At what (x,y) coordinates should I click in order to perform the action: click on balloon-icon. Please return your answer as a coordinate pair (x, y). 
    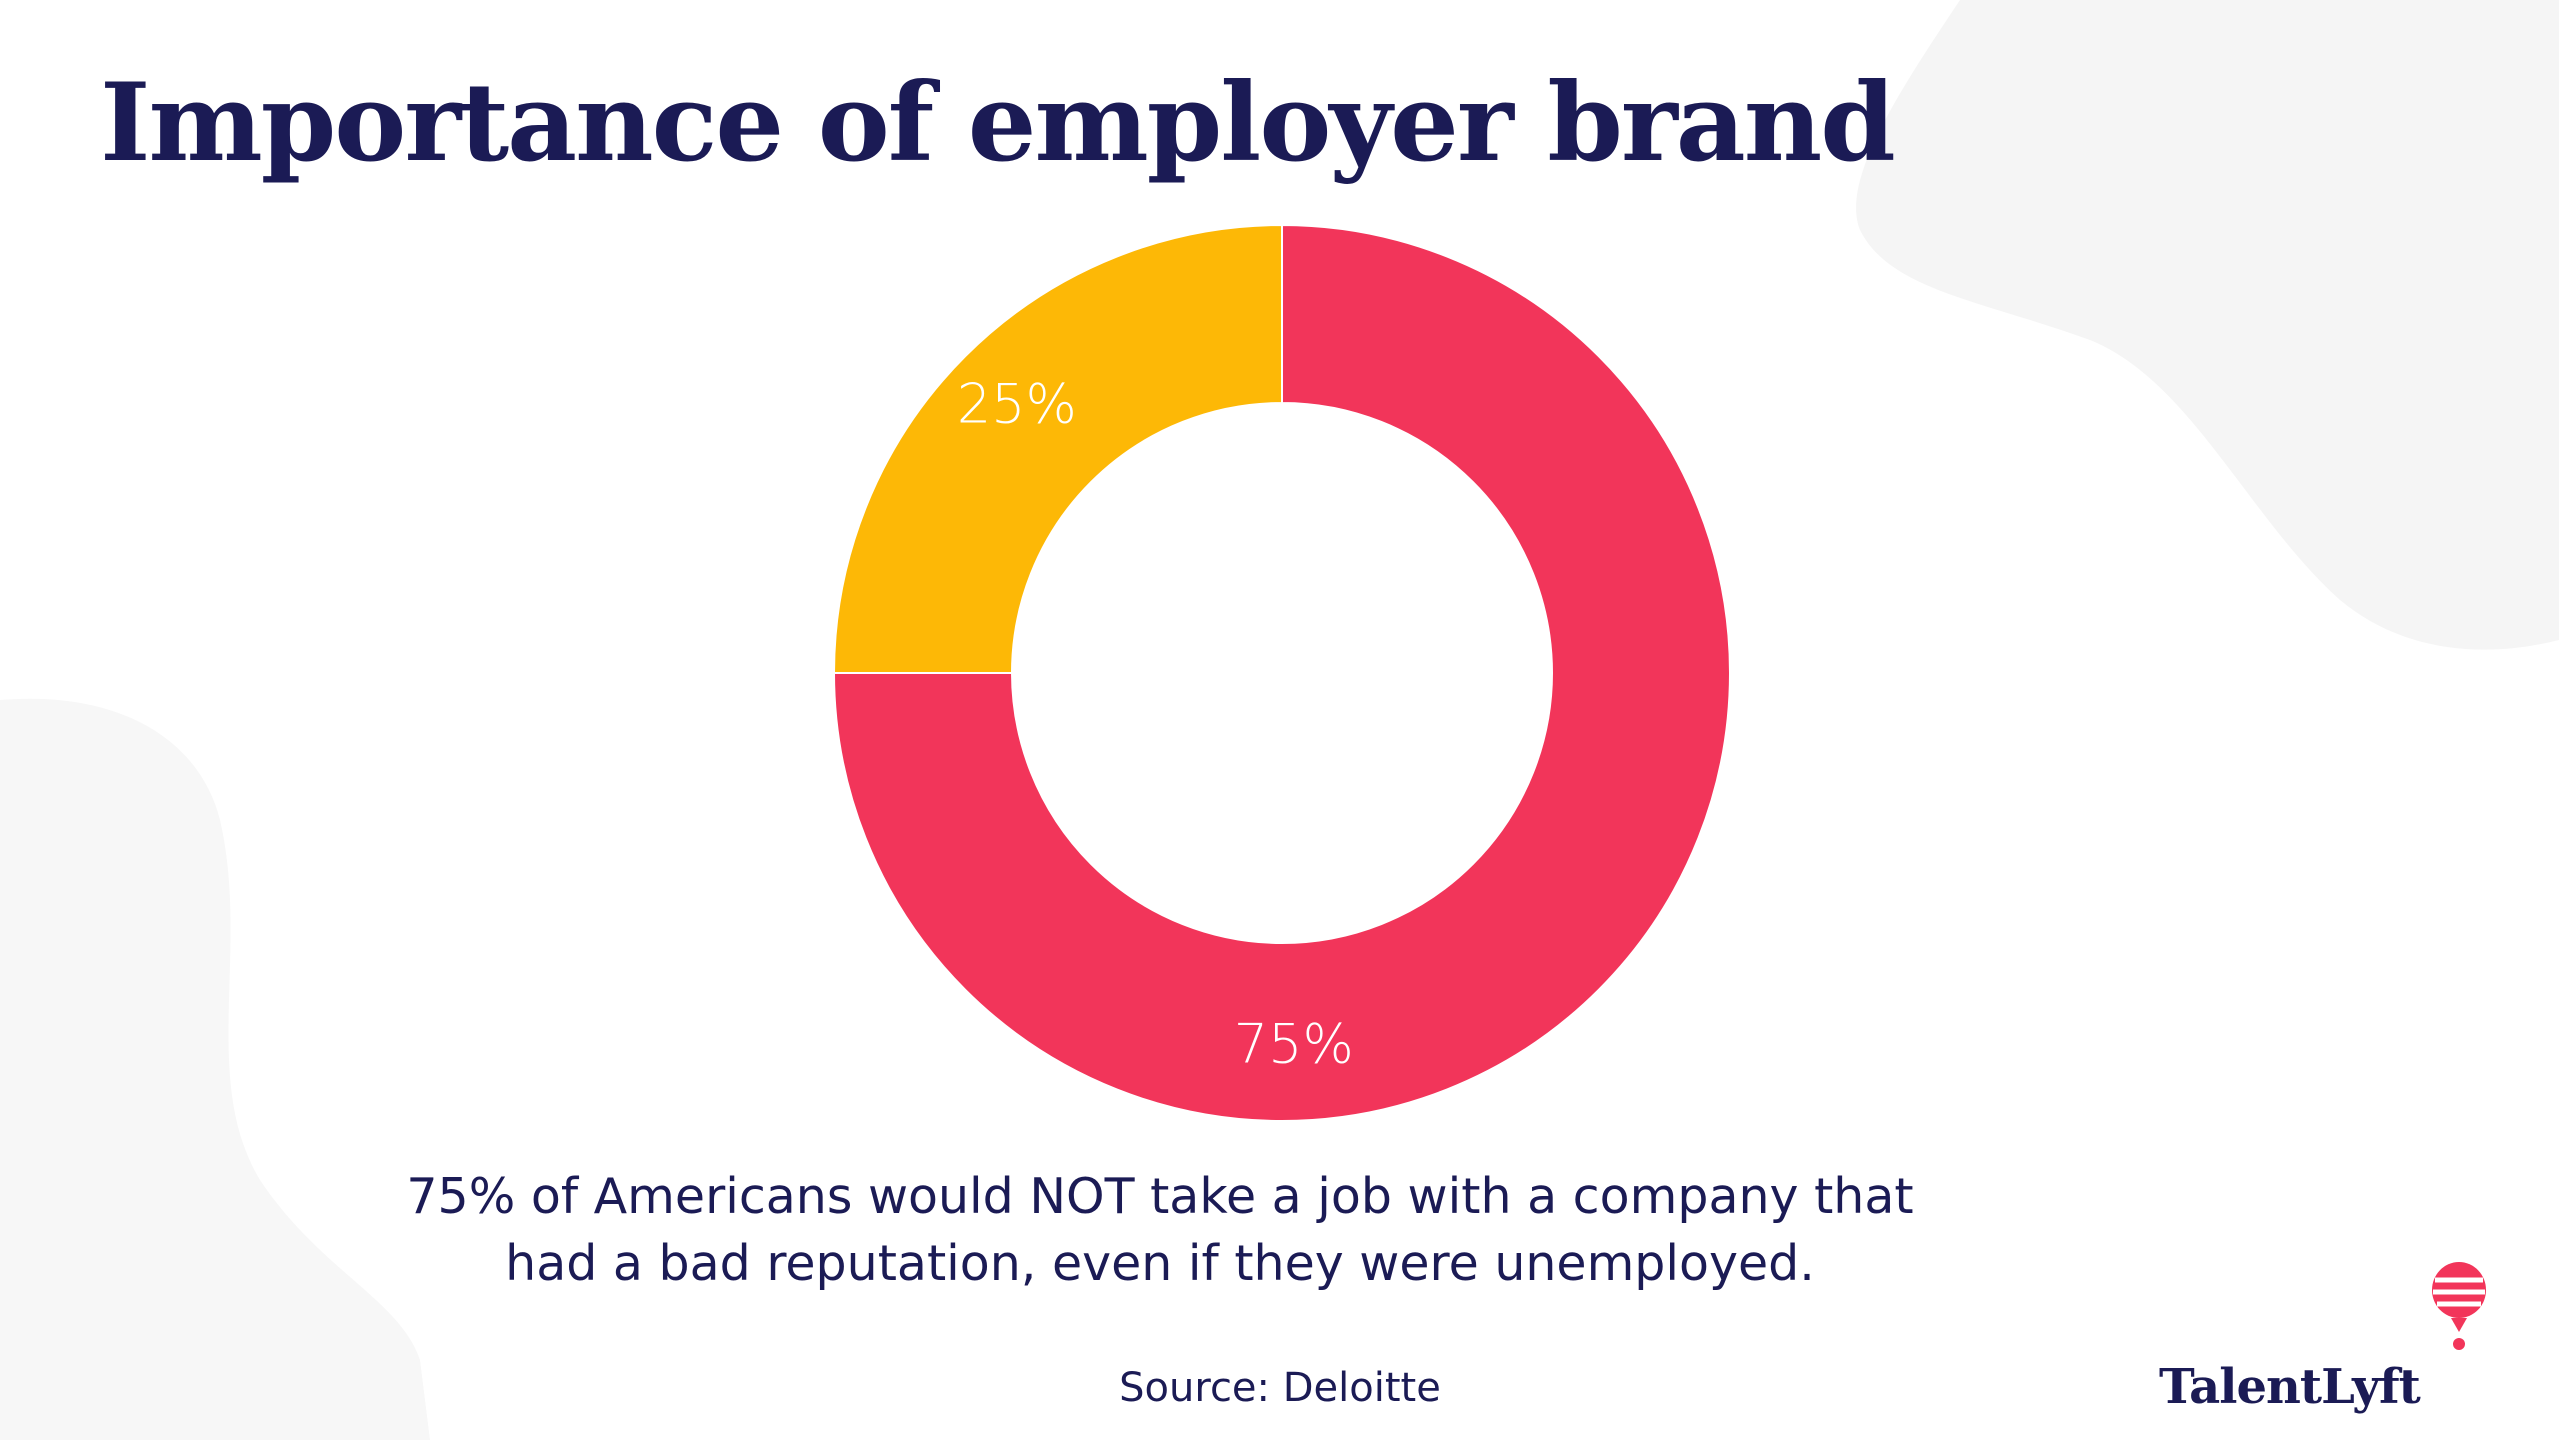
    Looking at the image, I should click on (2459, 1306).